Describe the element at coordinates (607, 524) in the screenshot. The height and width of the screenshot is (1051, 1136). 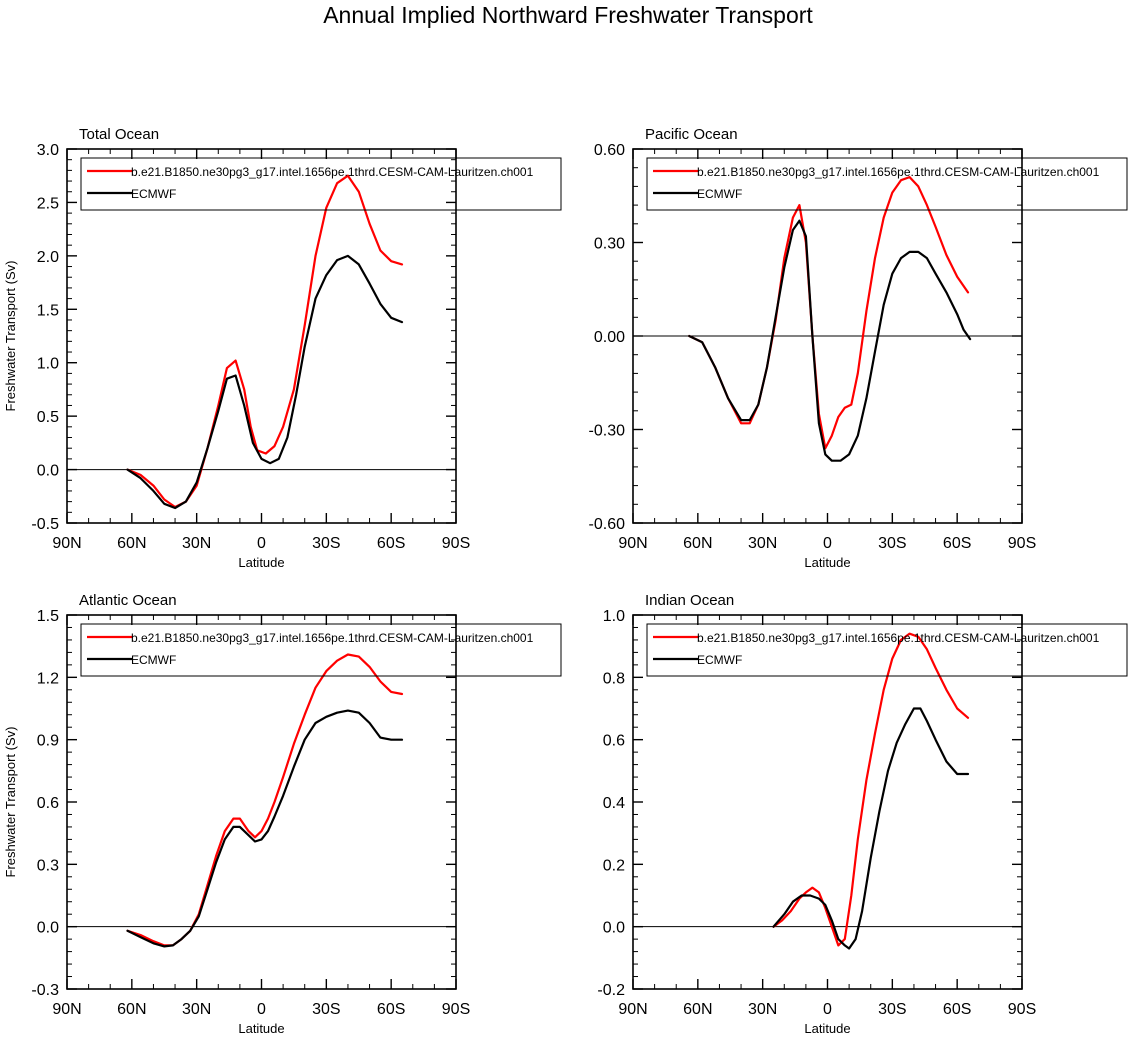
I see `y-tick-label: -0.60` at that location.